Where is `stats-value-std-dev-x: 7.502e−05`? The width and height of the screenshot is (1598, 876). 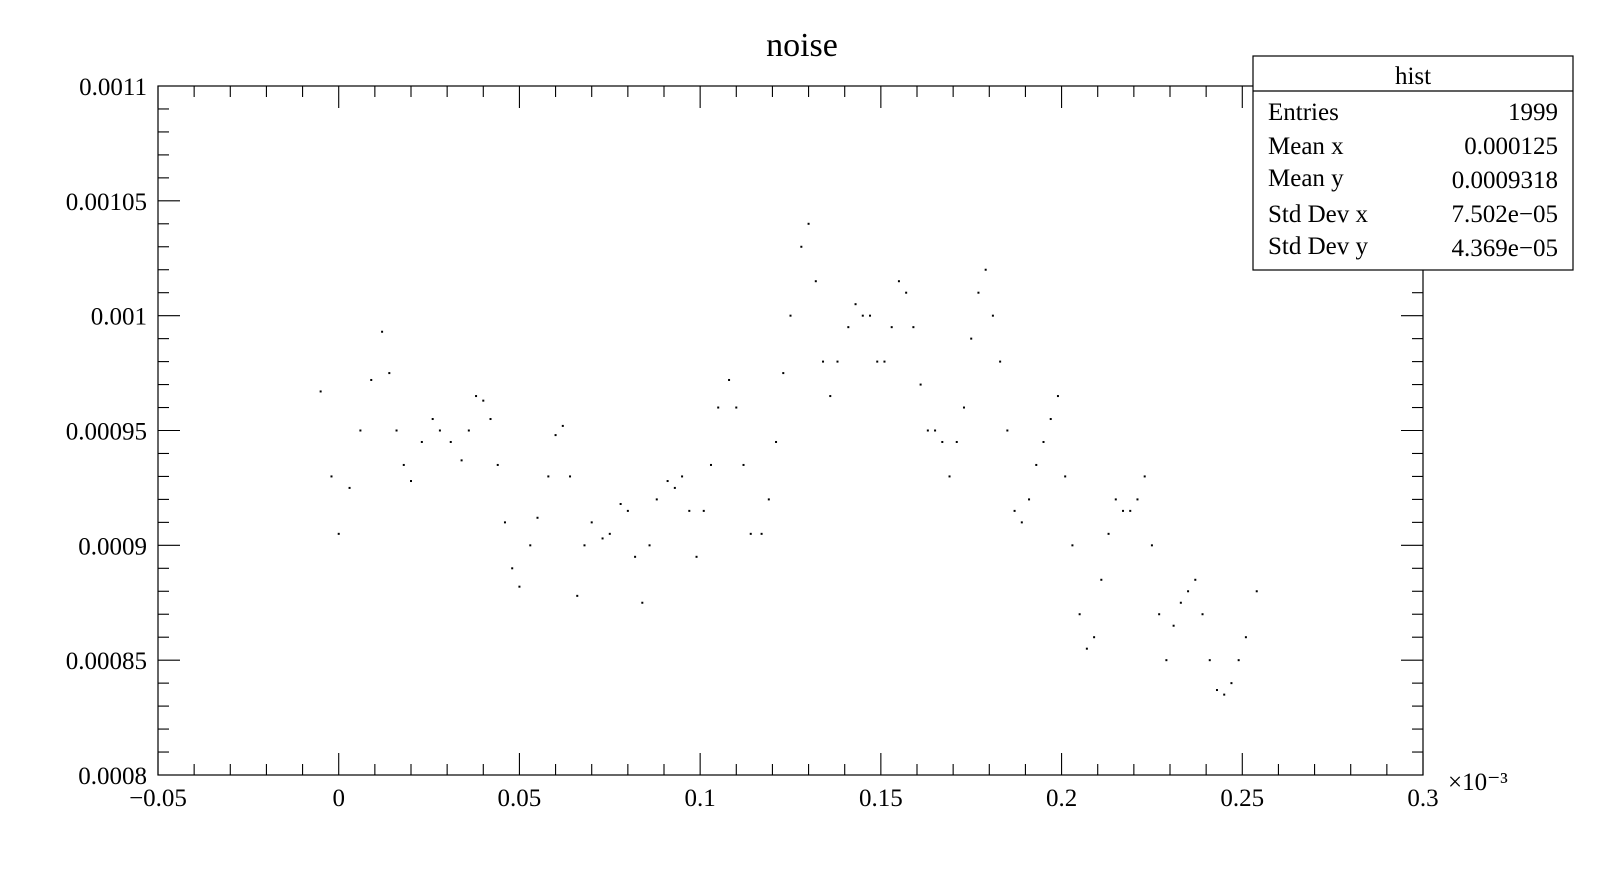
stats-value-std-dev-x: 7.502e−05 is located at coordinates (1505, 214).